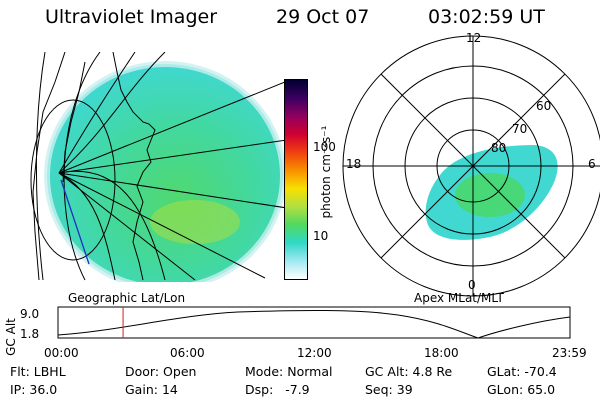  Describe the element at coordinates (473, 38) in the screenshot. I see `mlt-label-12: 12` at that location.